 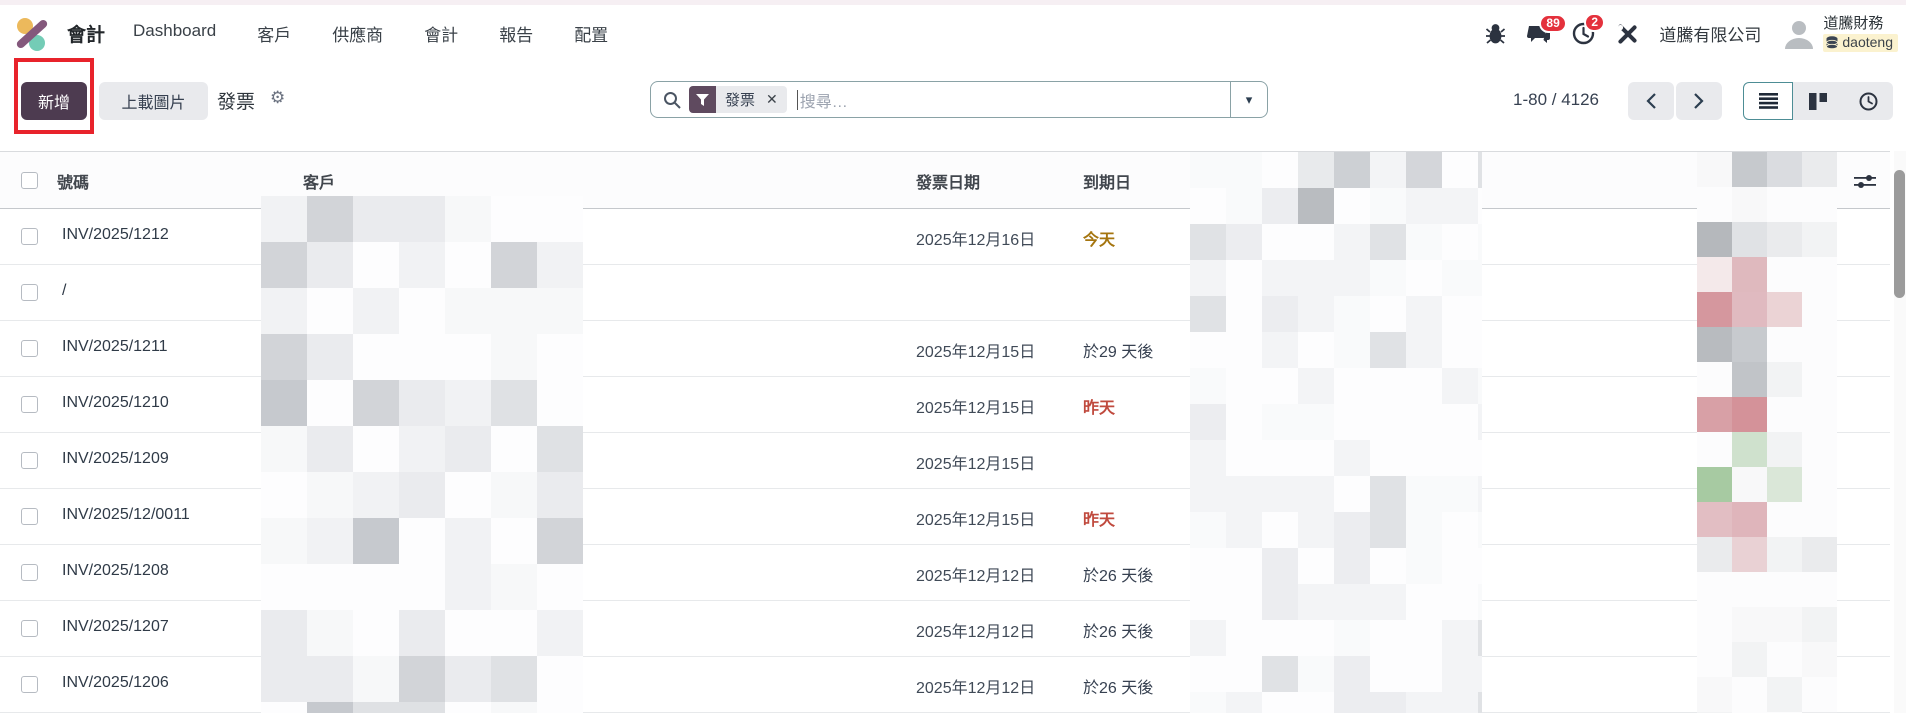 I want to click on user-database: daoteng, so click(x=1860, y=43).